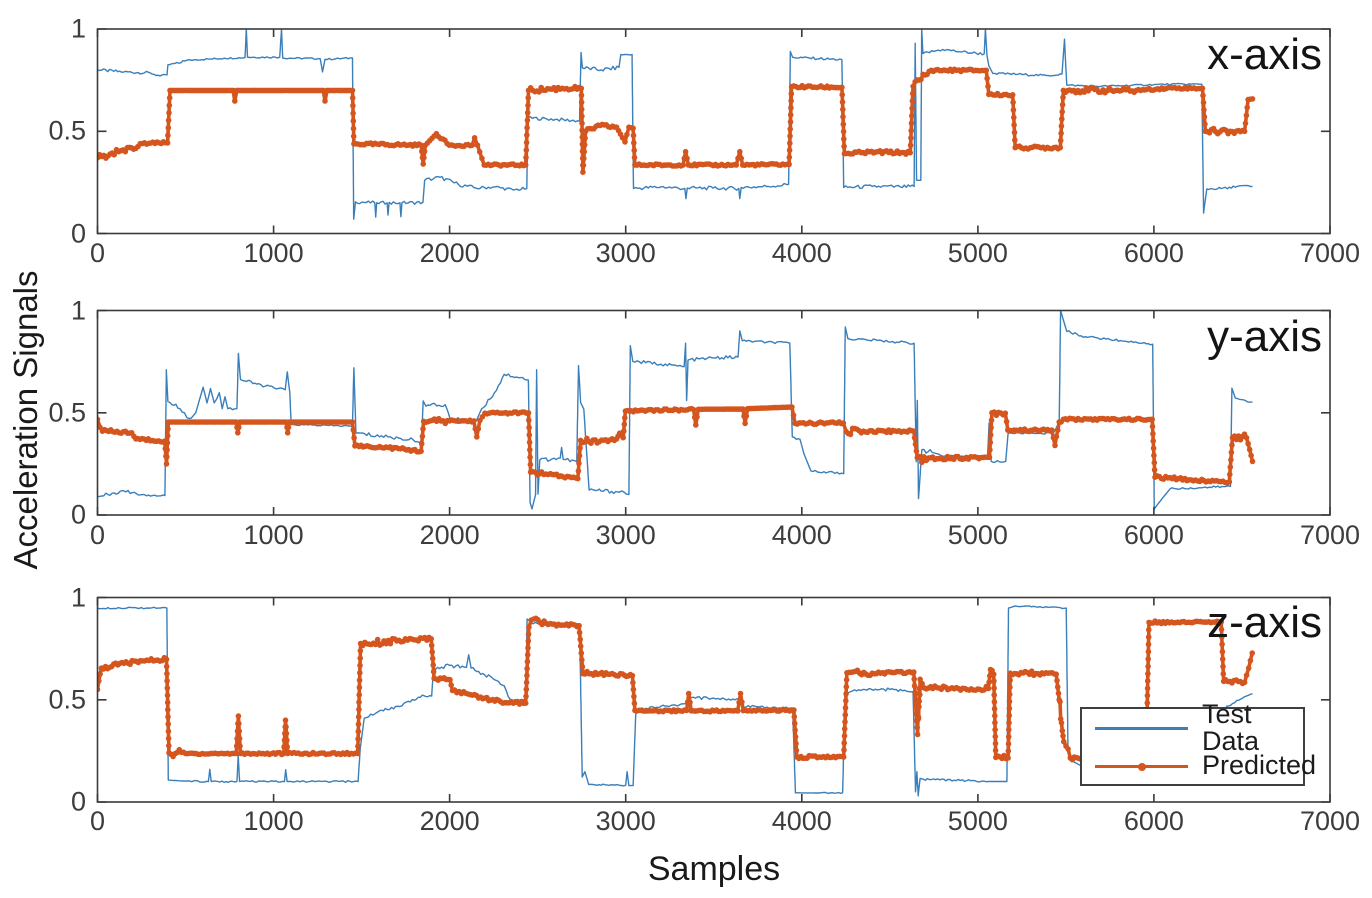 The image size is (1372, 898). Describe the element at coordinates (1259, 765) in the screenshot. I see `legend-label: Predicted` at that location.